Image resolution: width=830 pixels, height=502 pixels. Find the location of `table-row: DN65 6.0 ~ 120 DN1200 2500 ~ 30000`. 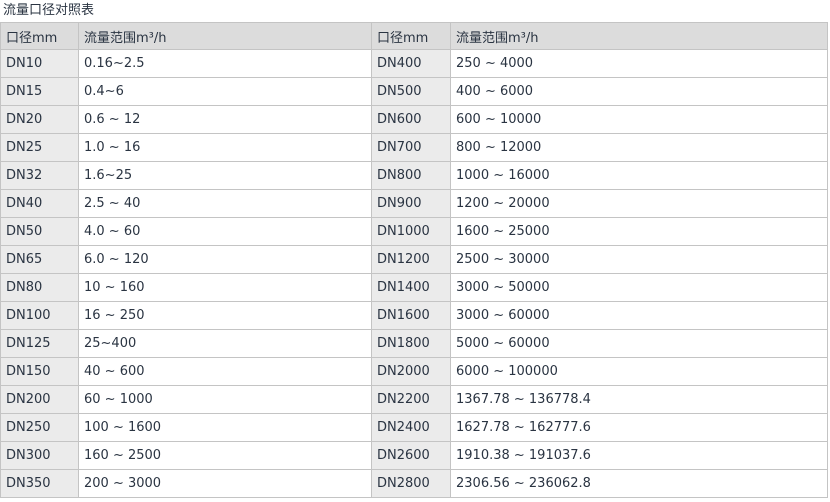

table-row: DN65 6.0 ~ 120 DN1200 2500 ~ 30000 is located at coordinates (414, 259).